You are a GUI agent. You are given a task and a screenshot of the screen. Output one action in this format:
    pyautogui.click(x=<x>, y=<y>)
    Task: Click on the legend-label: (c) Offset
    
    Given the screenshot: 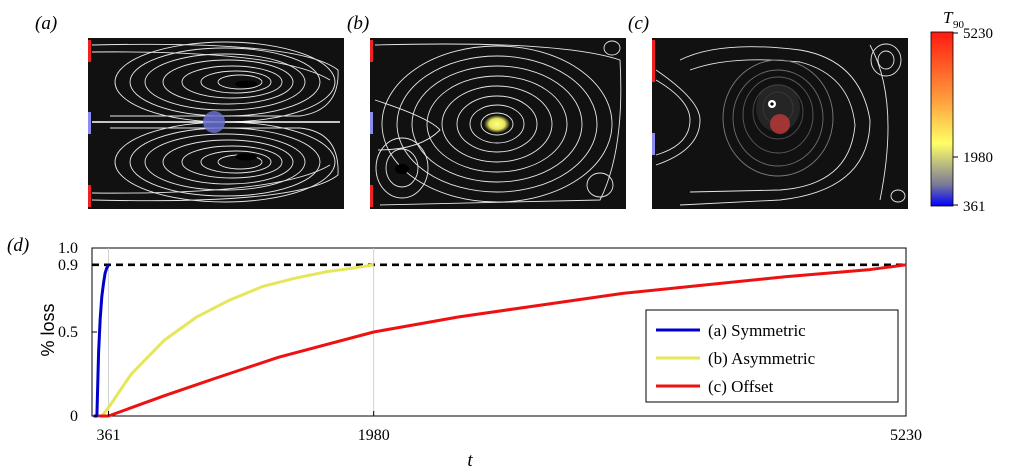 What is the action you would take?
    pyautogui.click(x=741, y=386)
    